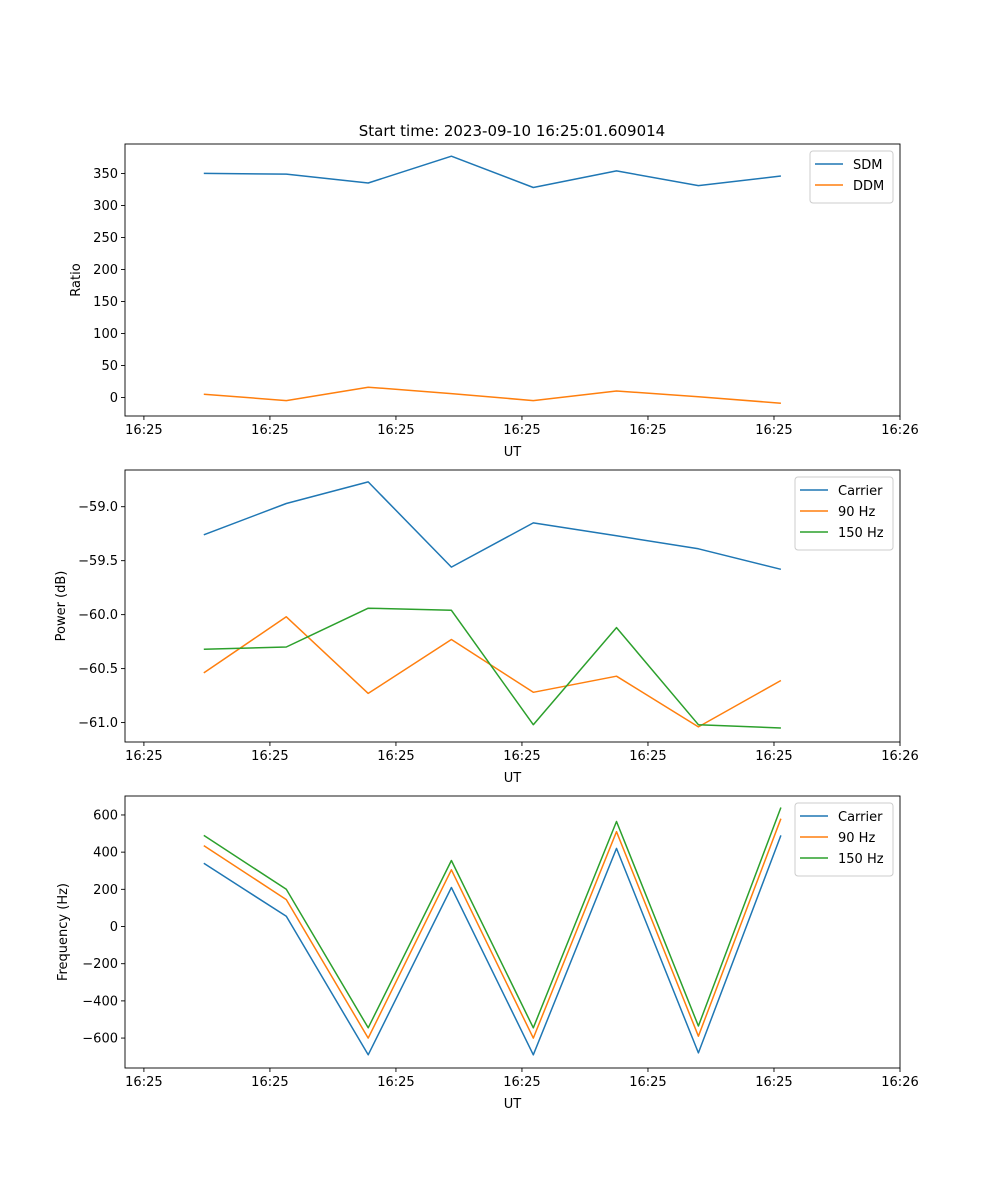 The image size is (1000, 1204). Describe the element at coordinates (100, 1001) in the screenshot. I see `y-tick-label: −400` at that location.